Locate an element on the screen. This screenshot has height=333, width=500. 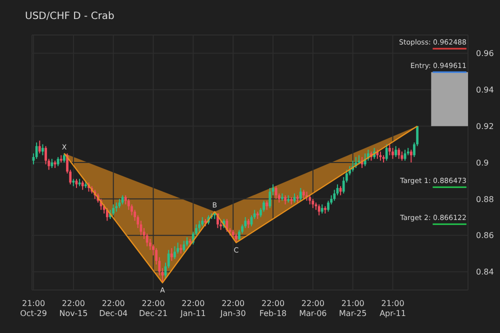
y-tick-label: 0.84 is located at coordinates (485, 272).